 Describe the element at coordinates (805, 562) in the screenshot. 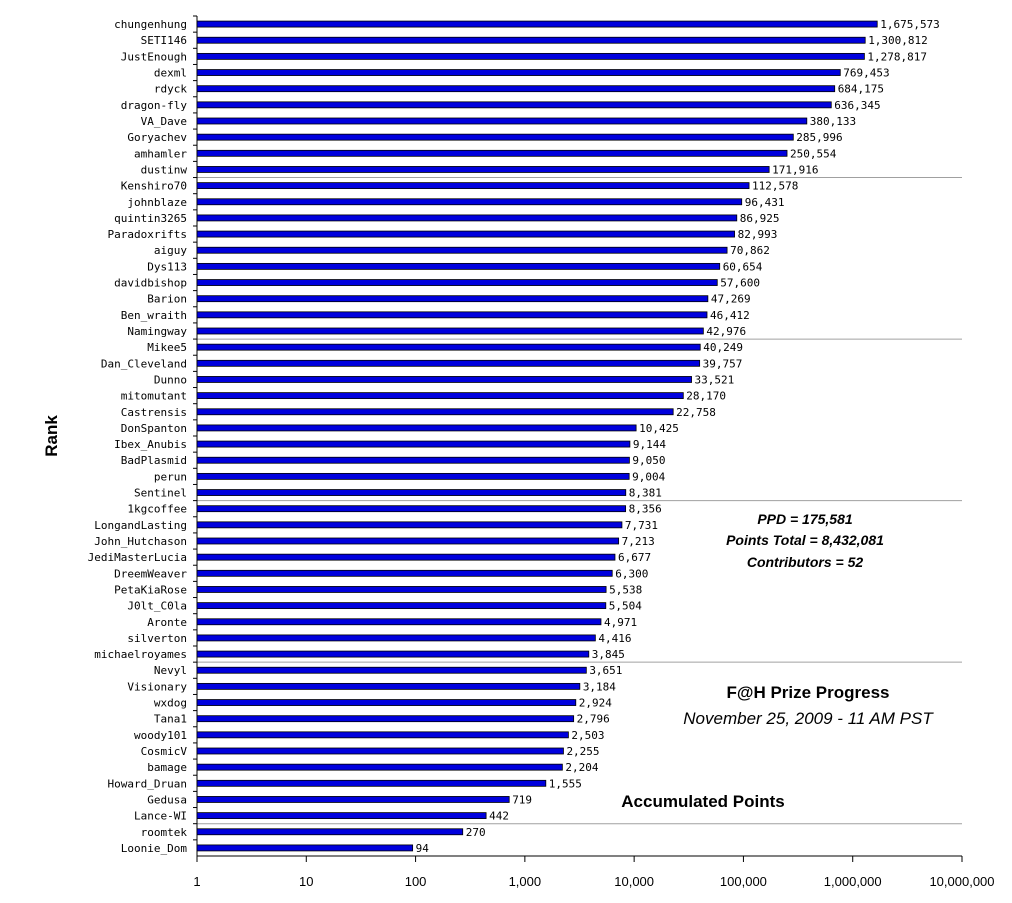

I see `stat-contributors: Contributors = 52` at that location.